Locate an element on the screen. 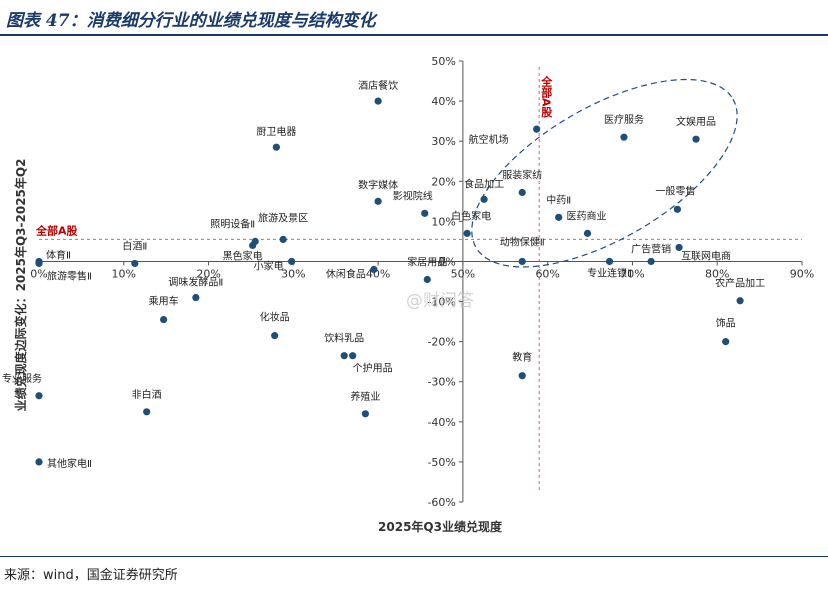  data-point-label: 酒店餐饮 is located at coordinates (378, 85).